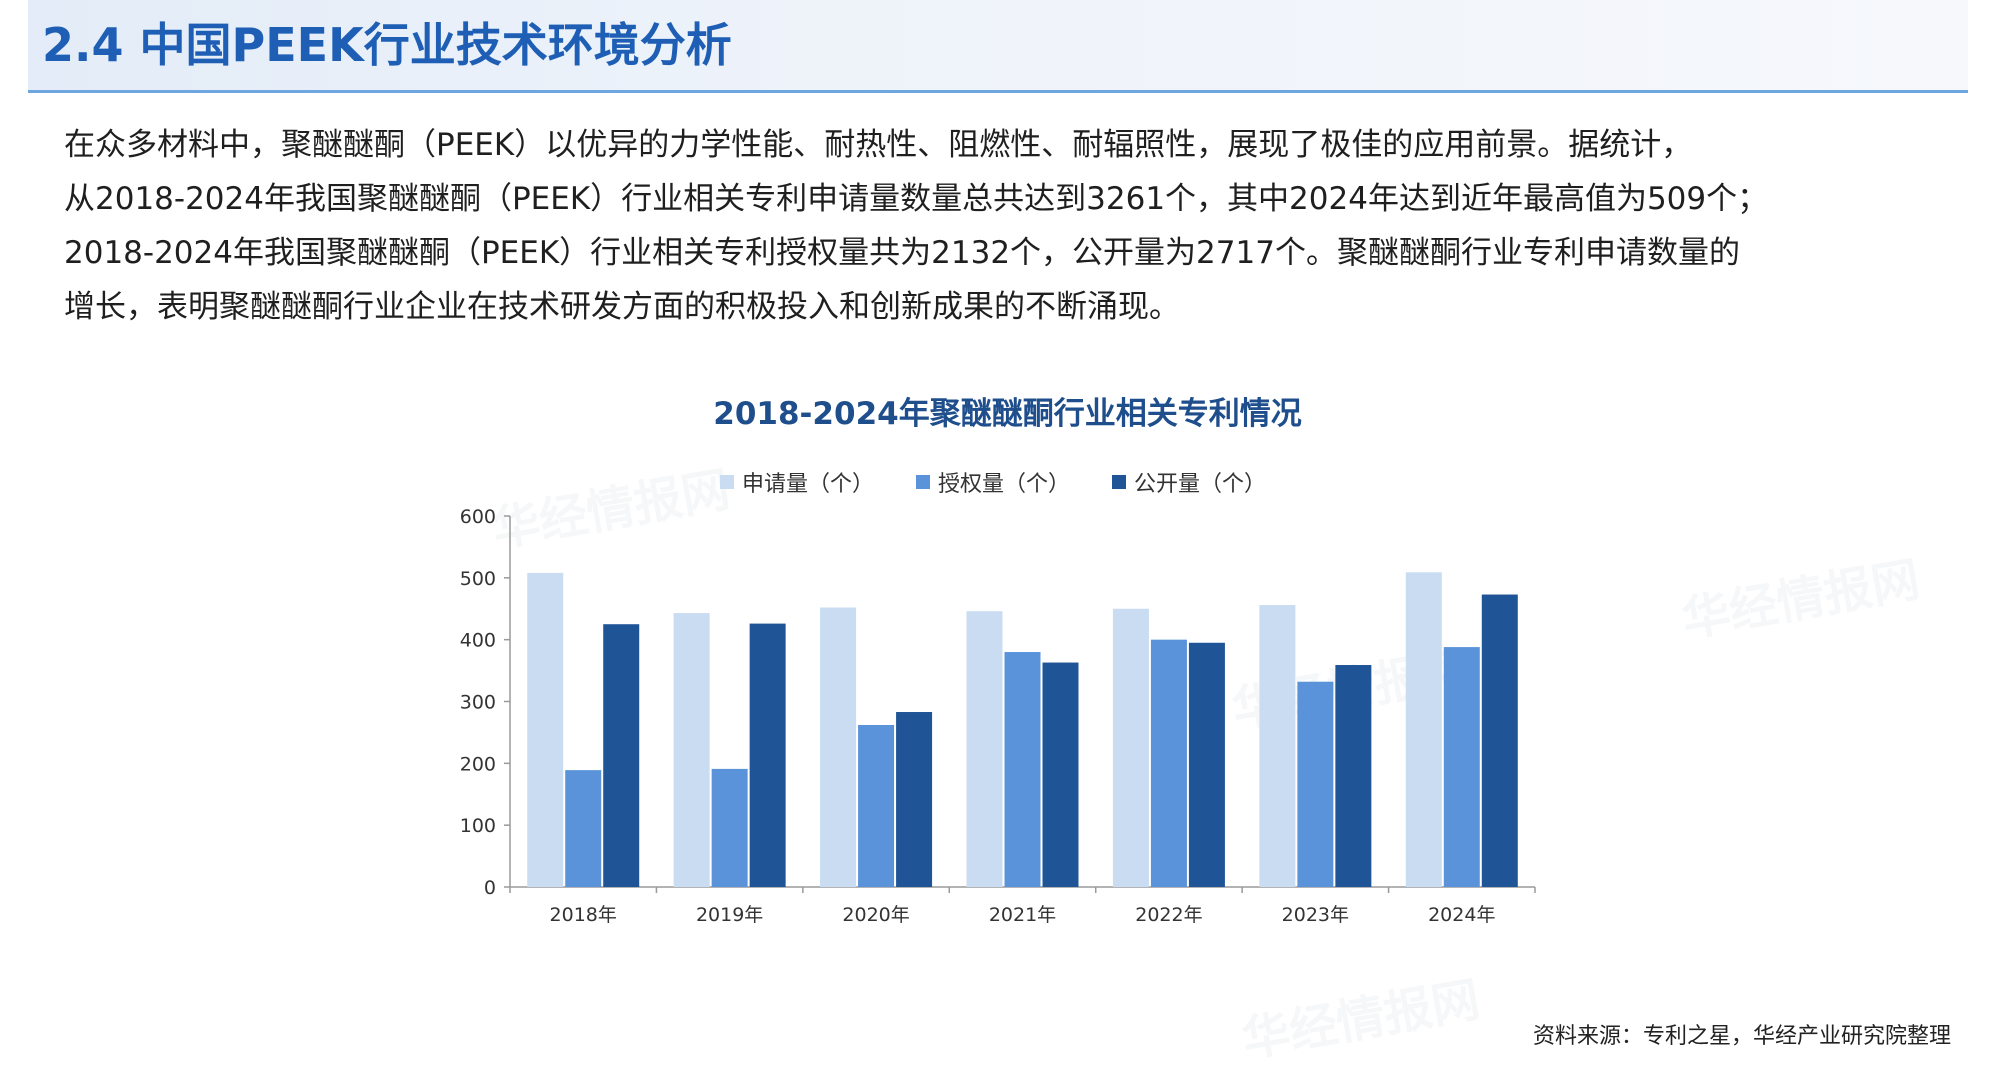  Describe the element at coordinates (984, 749) in the screenshot. I see `bar-applications-2021年` at that location.